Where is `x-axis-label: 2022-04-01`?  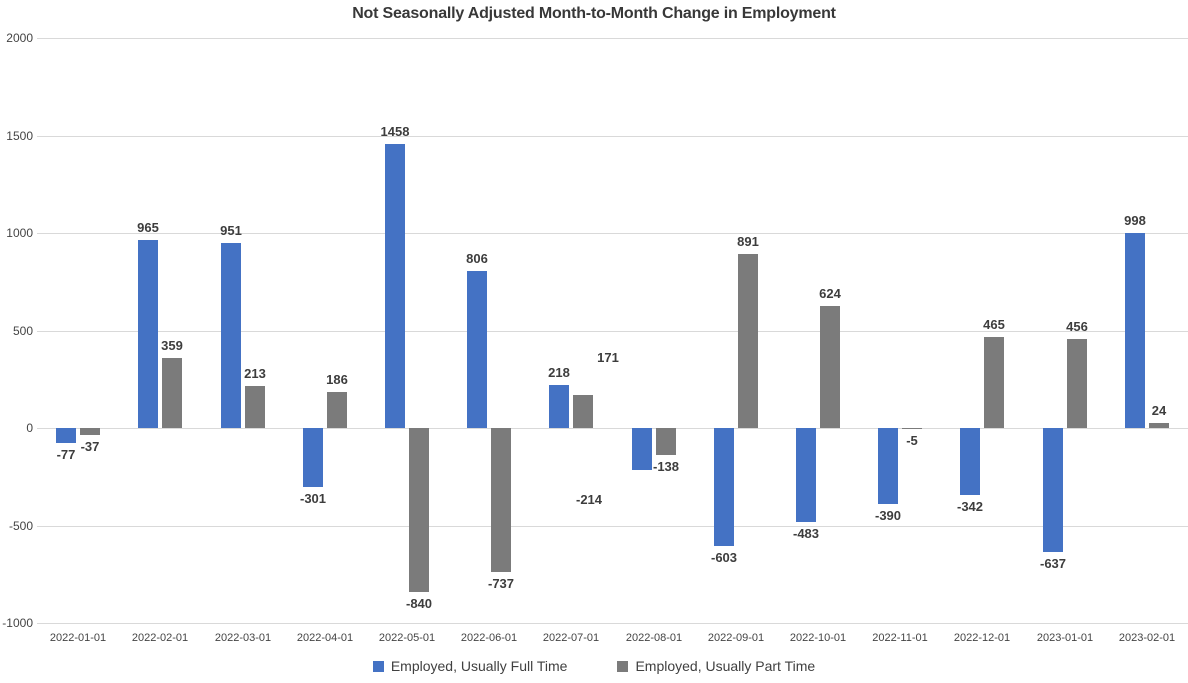 x-axis-label: 2022-04-01 is located at coordinates (325, 638).